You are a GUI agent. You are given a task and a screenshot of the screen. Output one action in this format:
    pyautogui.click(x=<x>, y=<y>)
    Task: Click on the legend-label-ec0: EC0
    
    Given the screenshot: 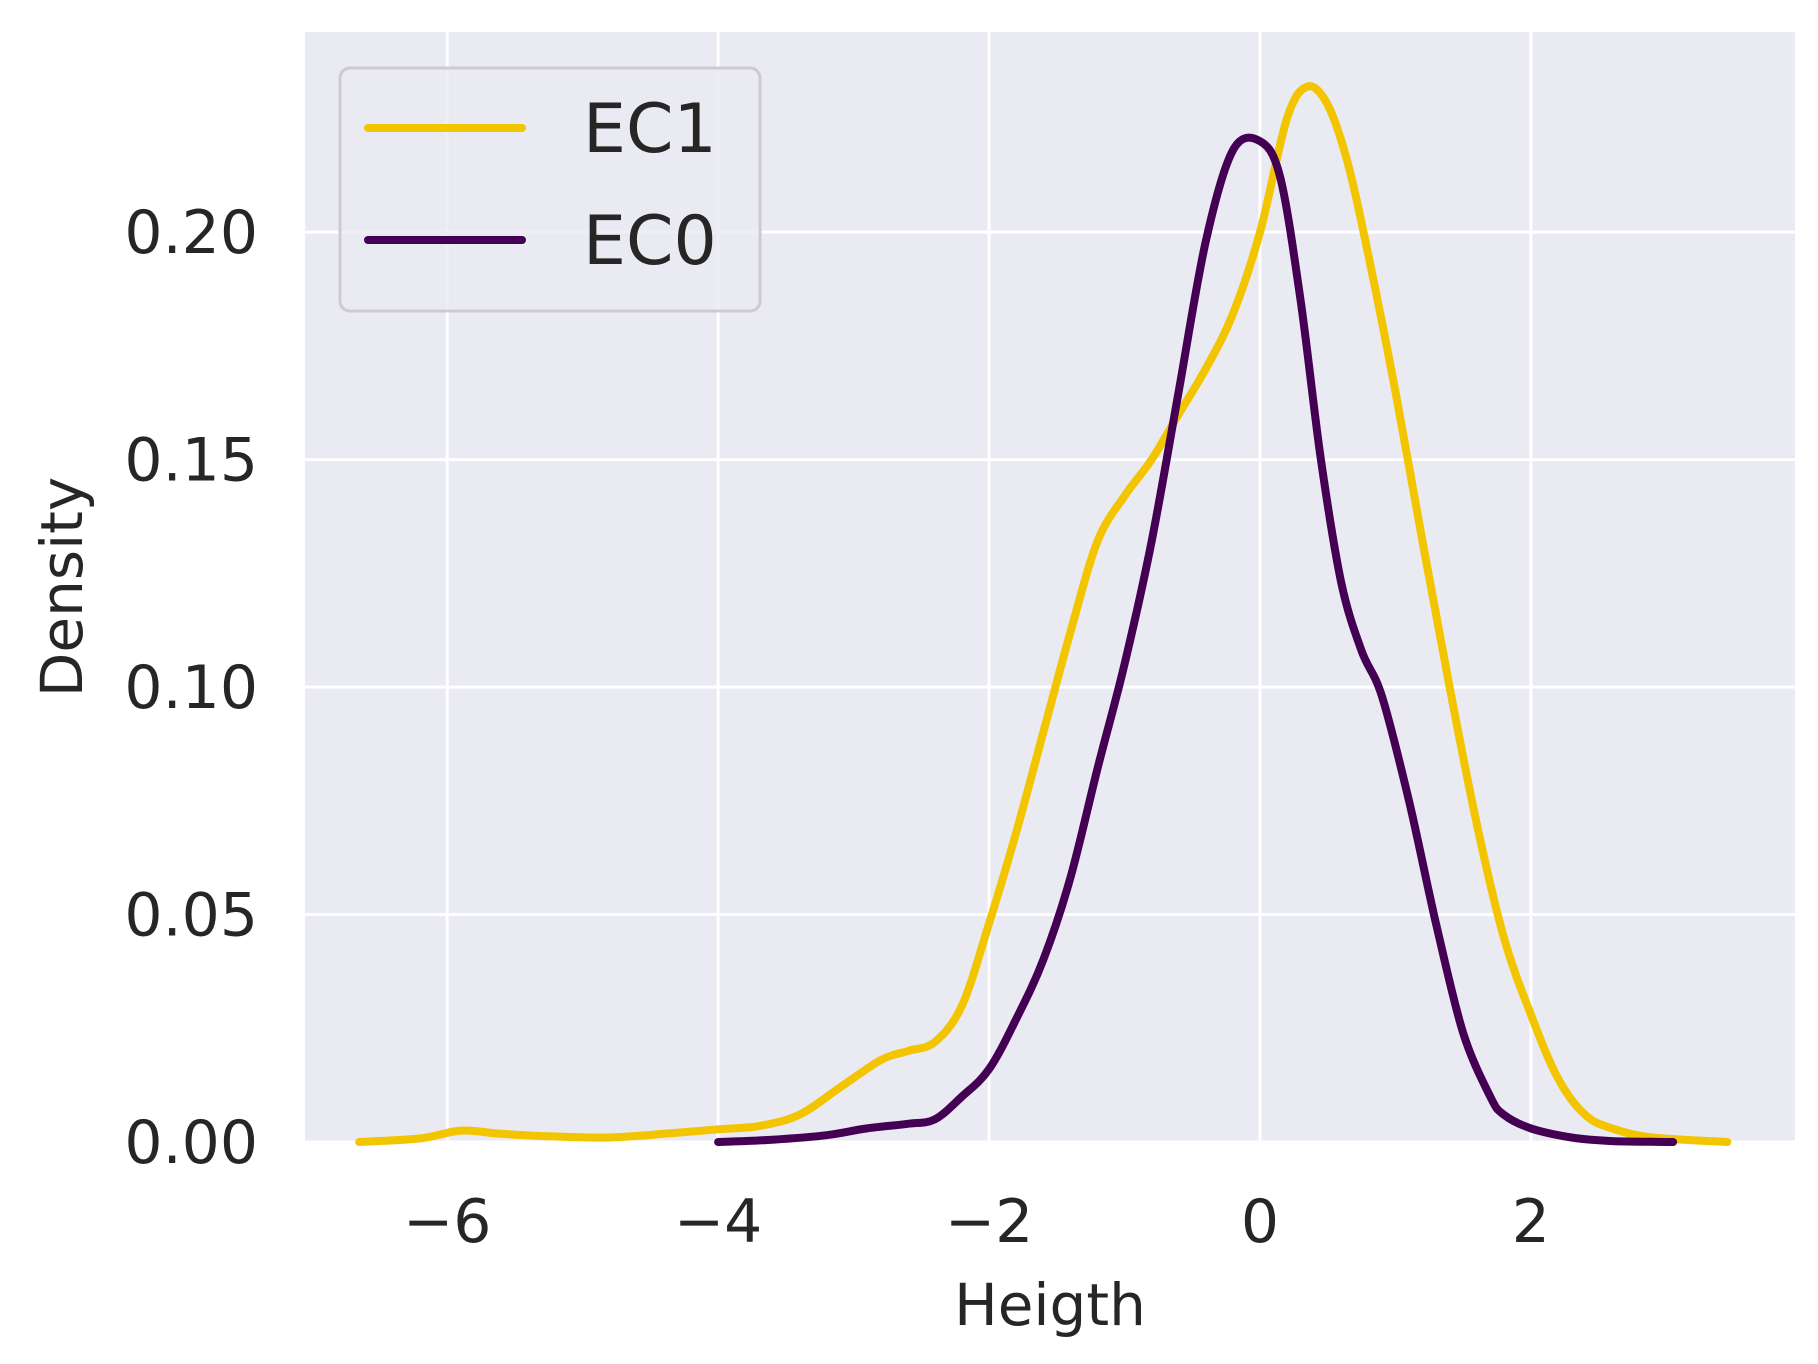 What is the action you would take?
    pyautogui.click(x=650, y=241)
    